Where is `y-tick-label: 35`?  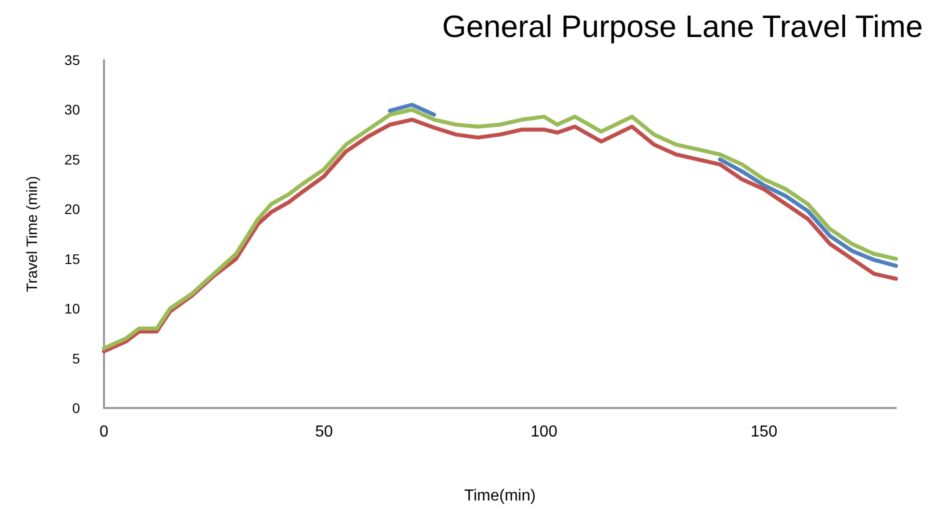 y-tick-label: 35 is located at coordinates (72, 60).